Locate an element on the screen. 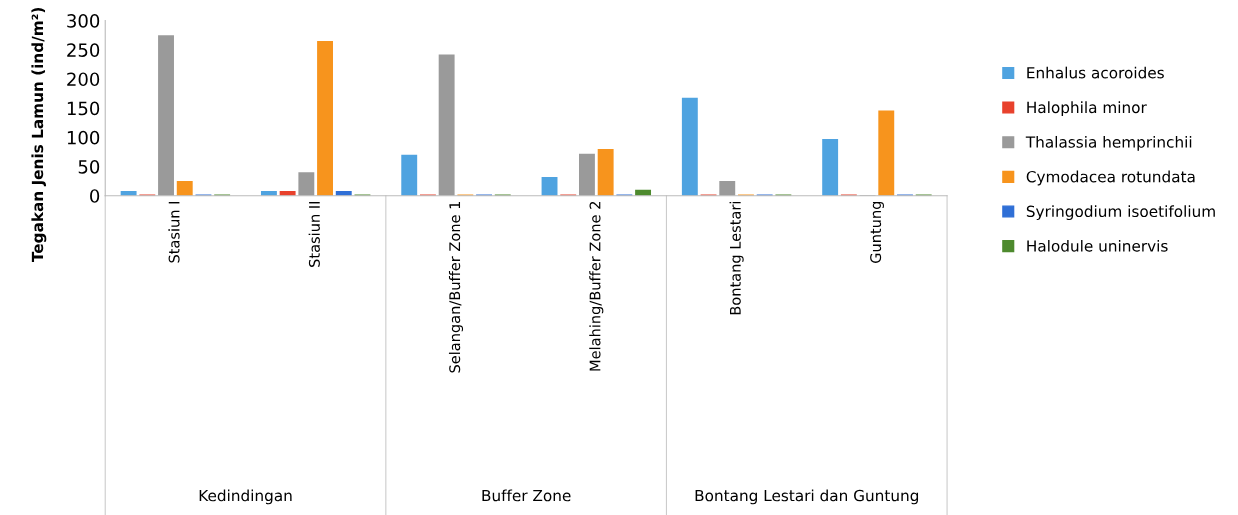 Image resolution: width=1238 pixels, height=515 pixels. y-axis-title: Tegakan Jenis Lamun (ind/m²) is located at coordinates (39, 135).